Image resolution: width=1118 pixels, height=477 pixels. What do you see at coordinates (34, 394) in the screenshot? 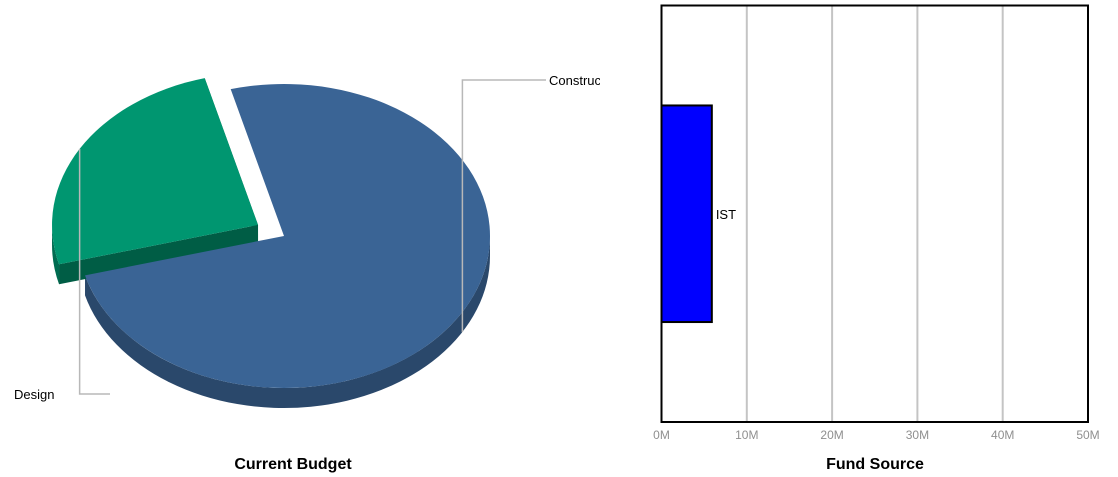
I see `pie-label-design: Design` at bounding box center [34, 394].